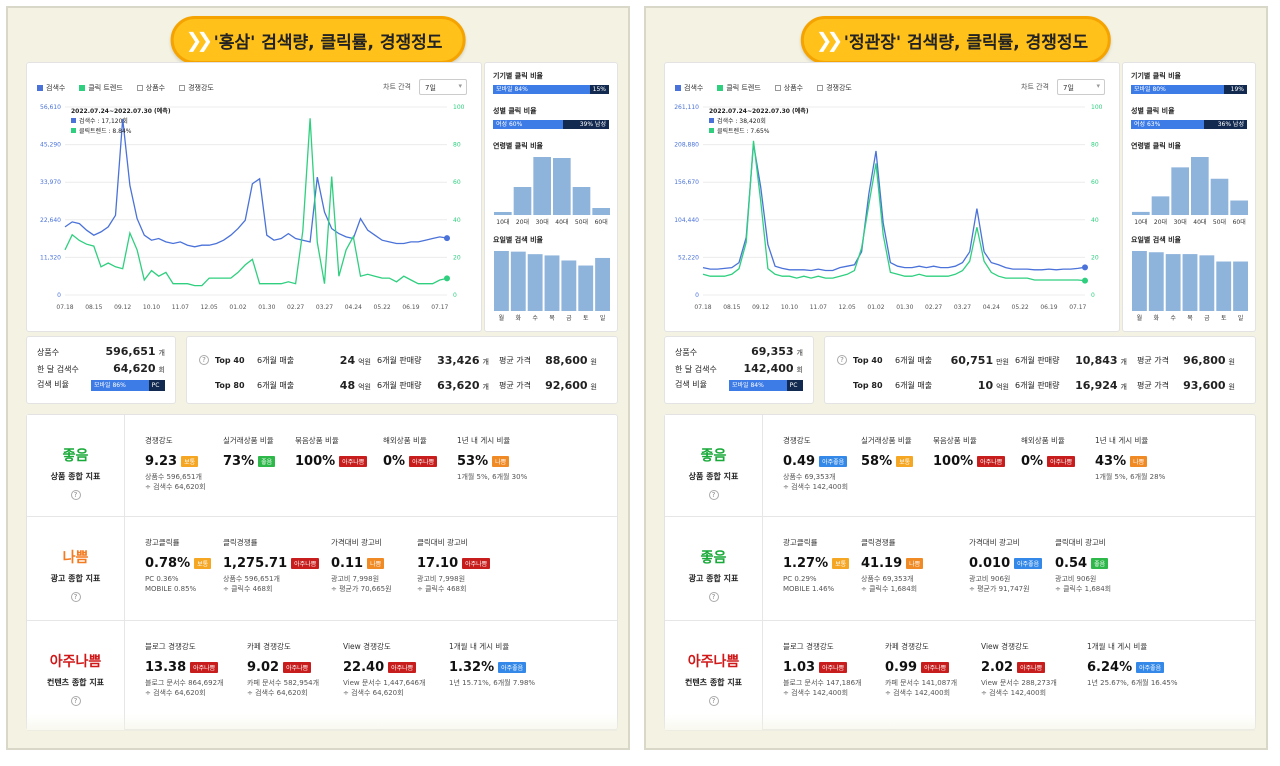 This screenshot has height=766, width=1280. What do you see at coordinates (815, 482) in the screenshot?
I see `metric-detail: 상품수 69,353개 ÷ 검색수 142,400회` at bounding box center [815, 482].